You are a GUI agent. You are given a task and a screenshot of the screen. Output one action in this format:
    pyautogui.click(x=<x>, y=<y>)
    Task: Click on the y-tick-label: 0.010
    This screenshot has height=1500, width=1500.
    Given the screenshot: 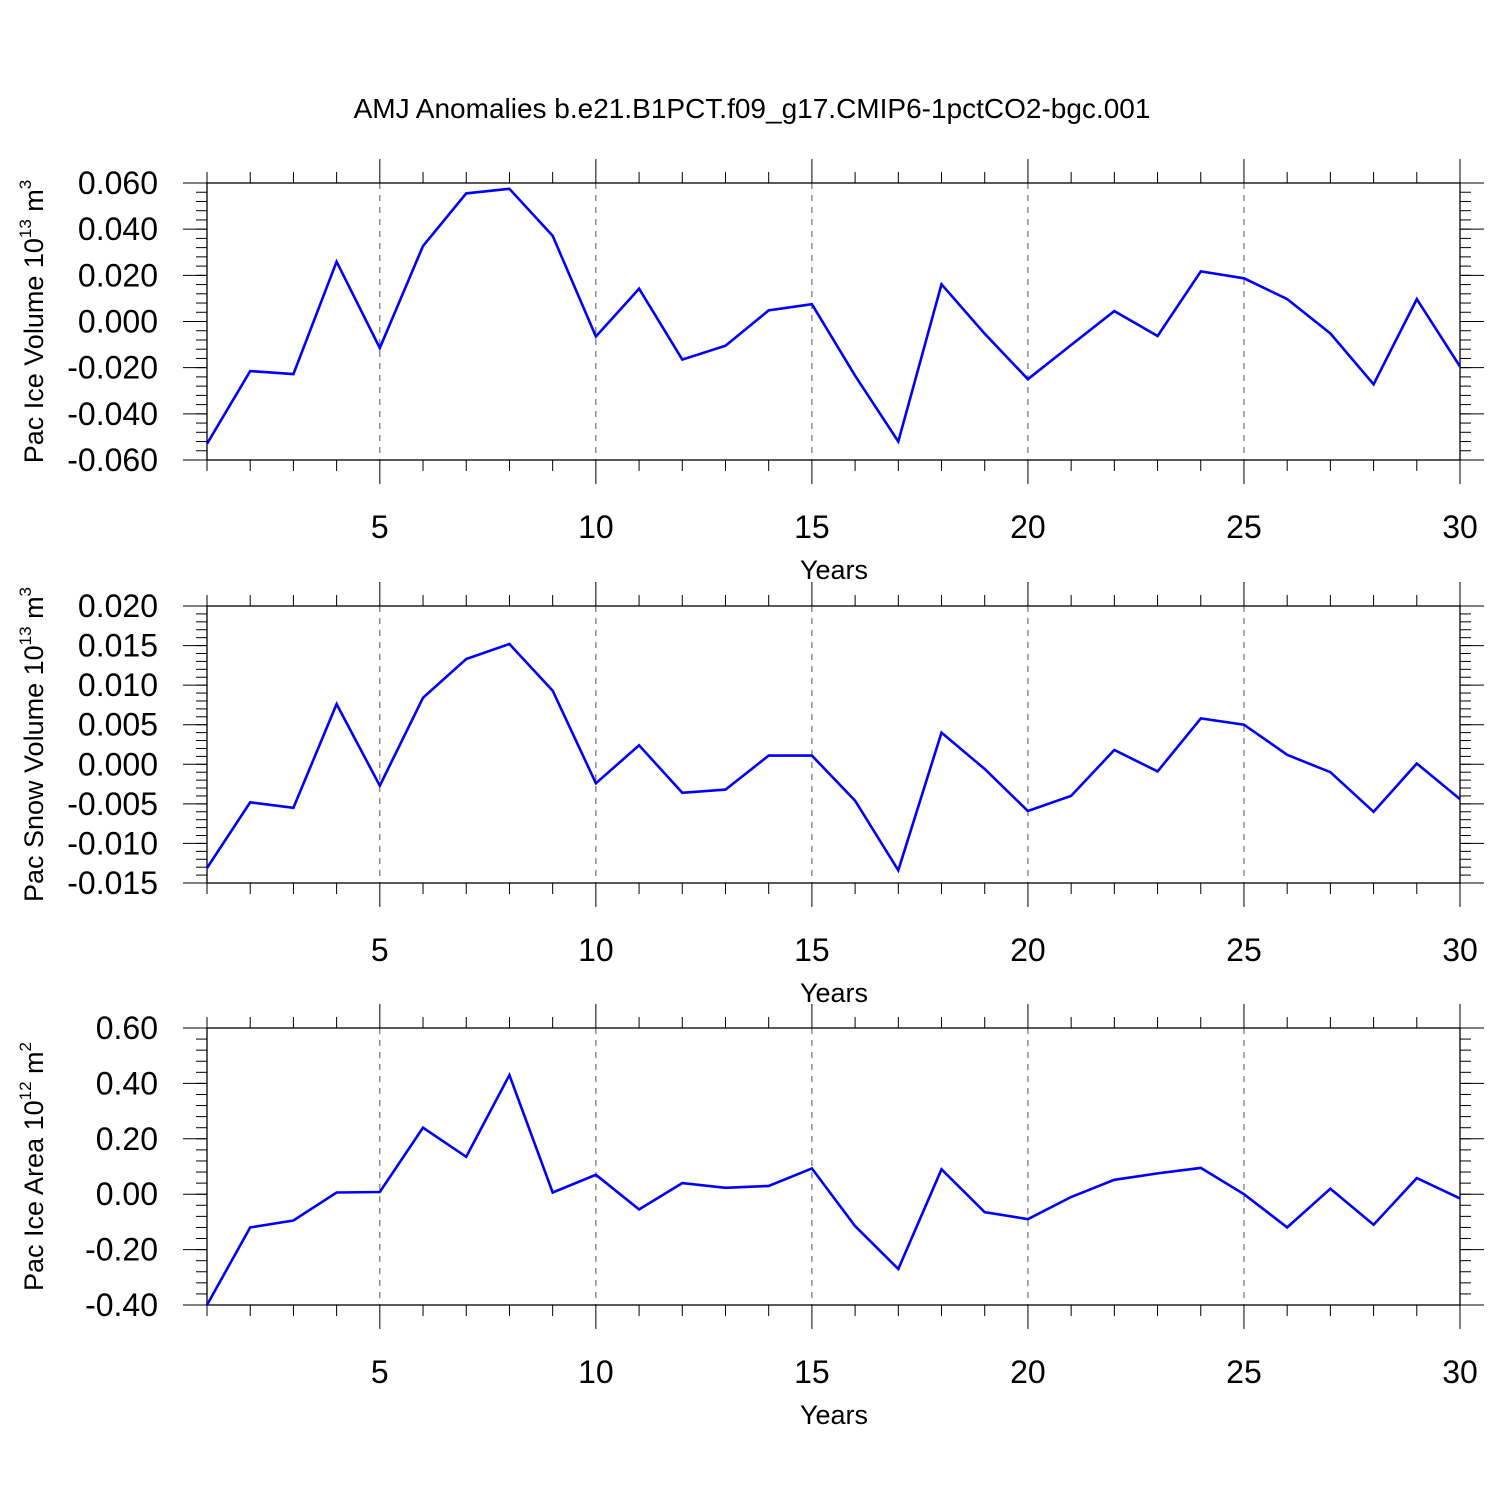 What is the action you would take?
    pyautogui.click(x=118, y=685)
    